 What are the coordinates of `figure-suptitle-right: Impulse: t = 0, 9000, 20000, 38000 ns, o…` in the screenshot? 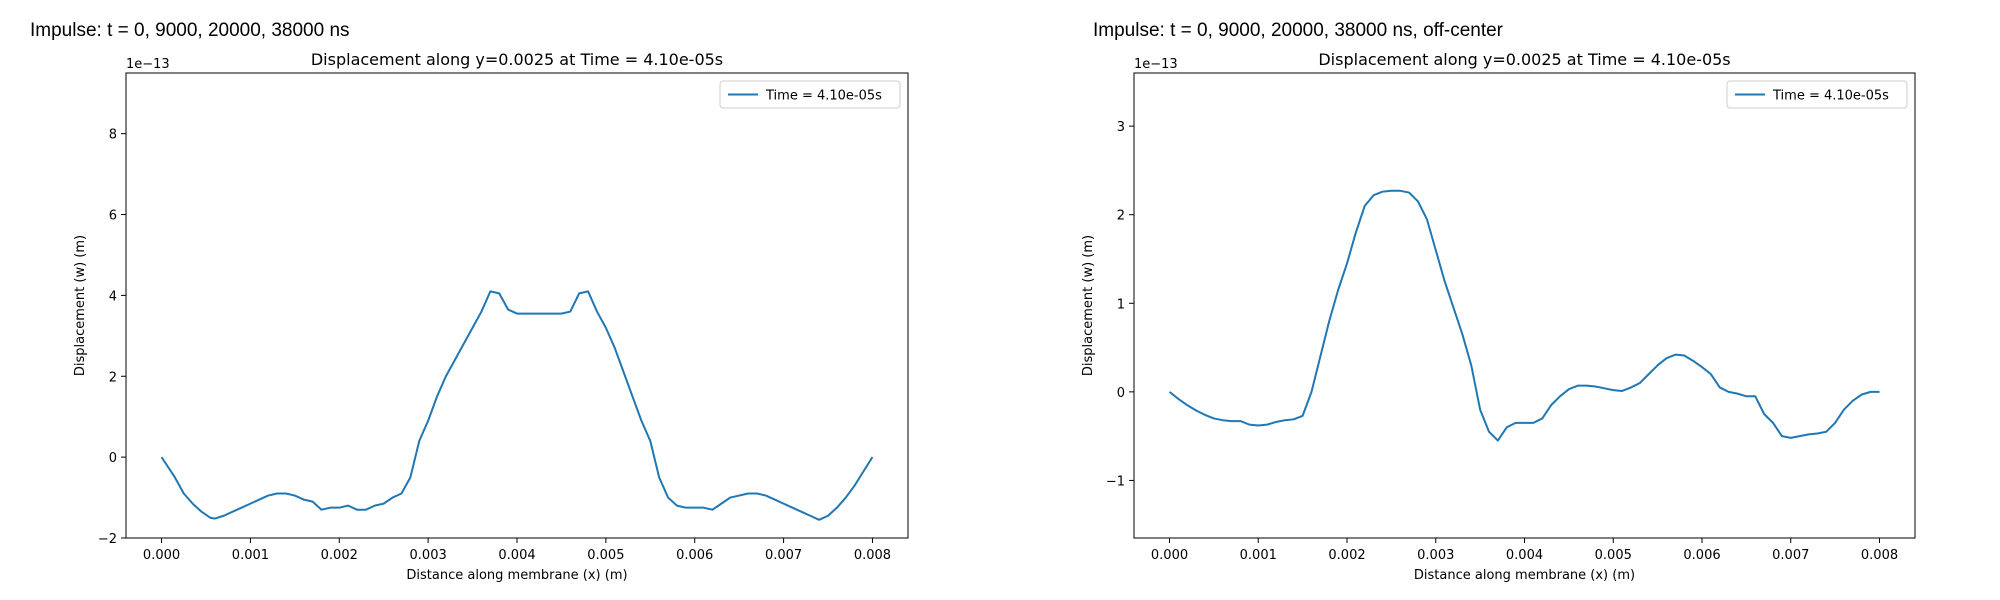 It's located at (1298, 30).